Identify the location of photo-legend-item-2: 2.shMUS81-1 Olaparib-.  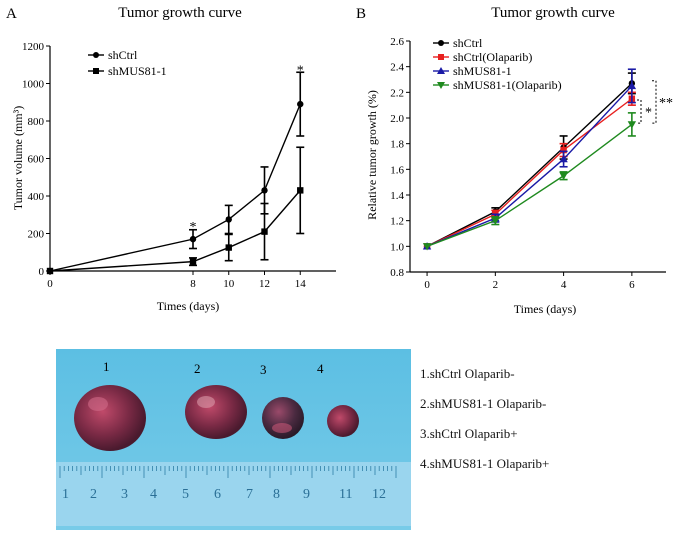
(483, 403).